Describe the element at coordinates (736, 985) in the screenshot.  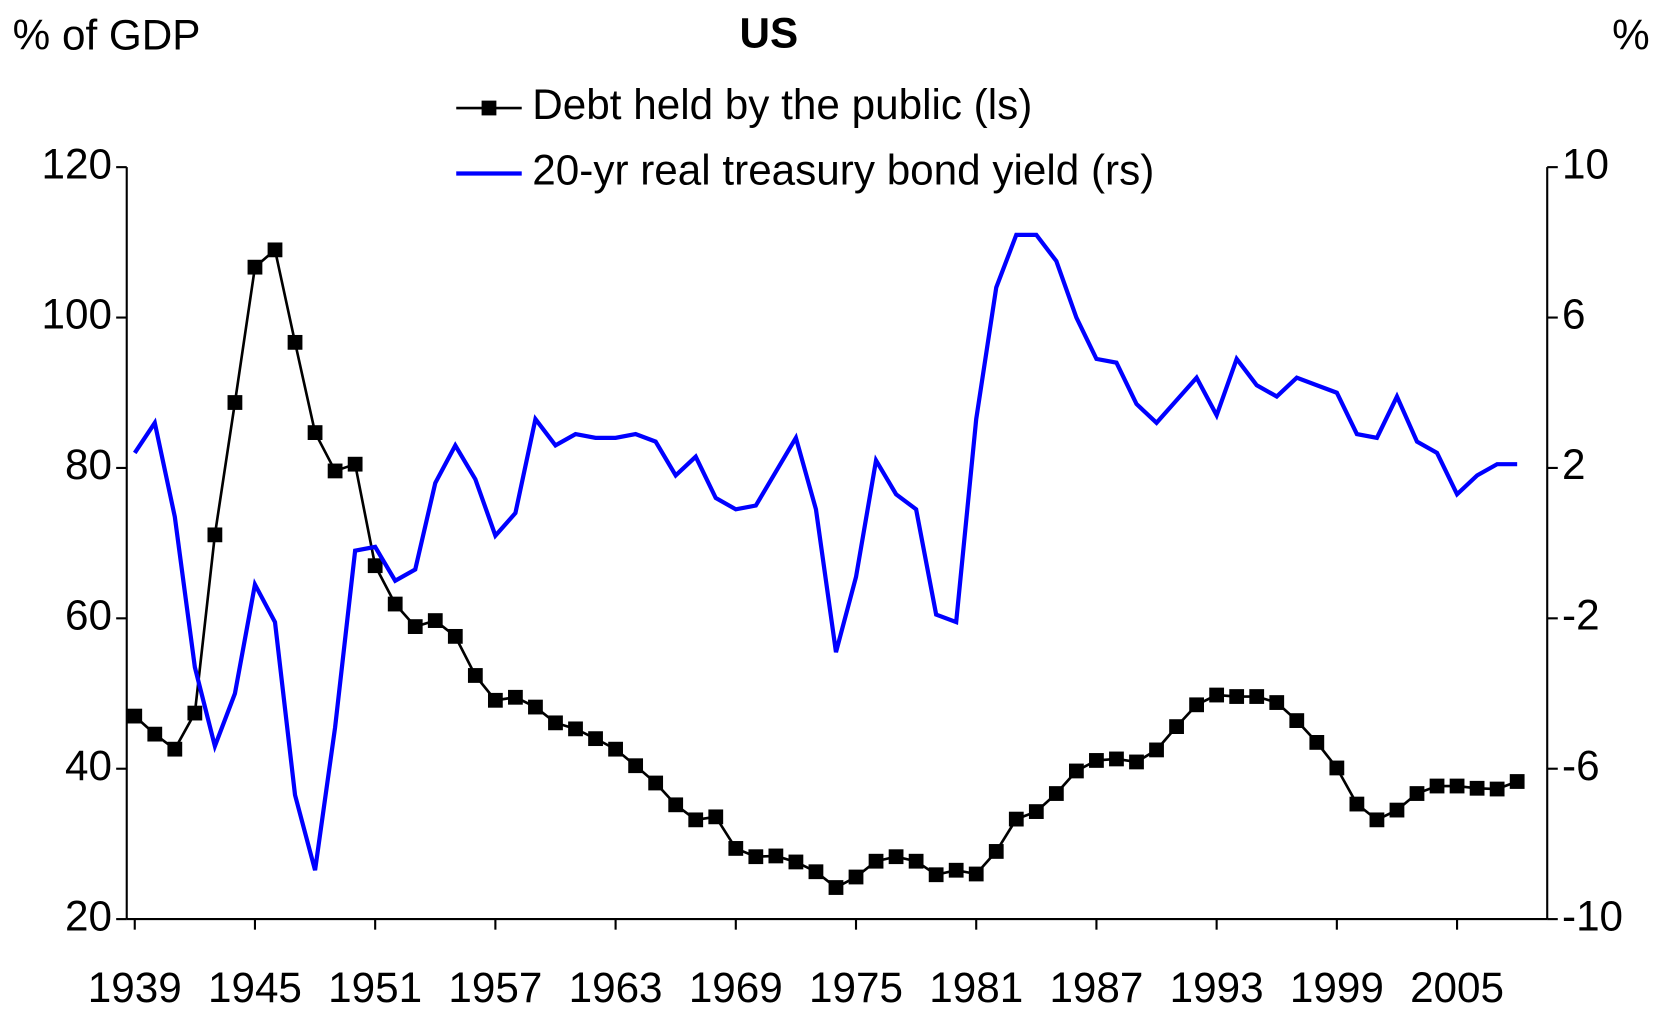
I see `x-tick-label: 1969` at that location.